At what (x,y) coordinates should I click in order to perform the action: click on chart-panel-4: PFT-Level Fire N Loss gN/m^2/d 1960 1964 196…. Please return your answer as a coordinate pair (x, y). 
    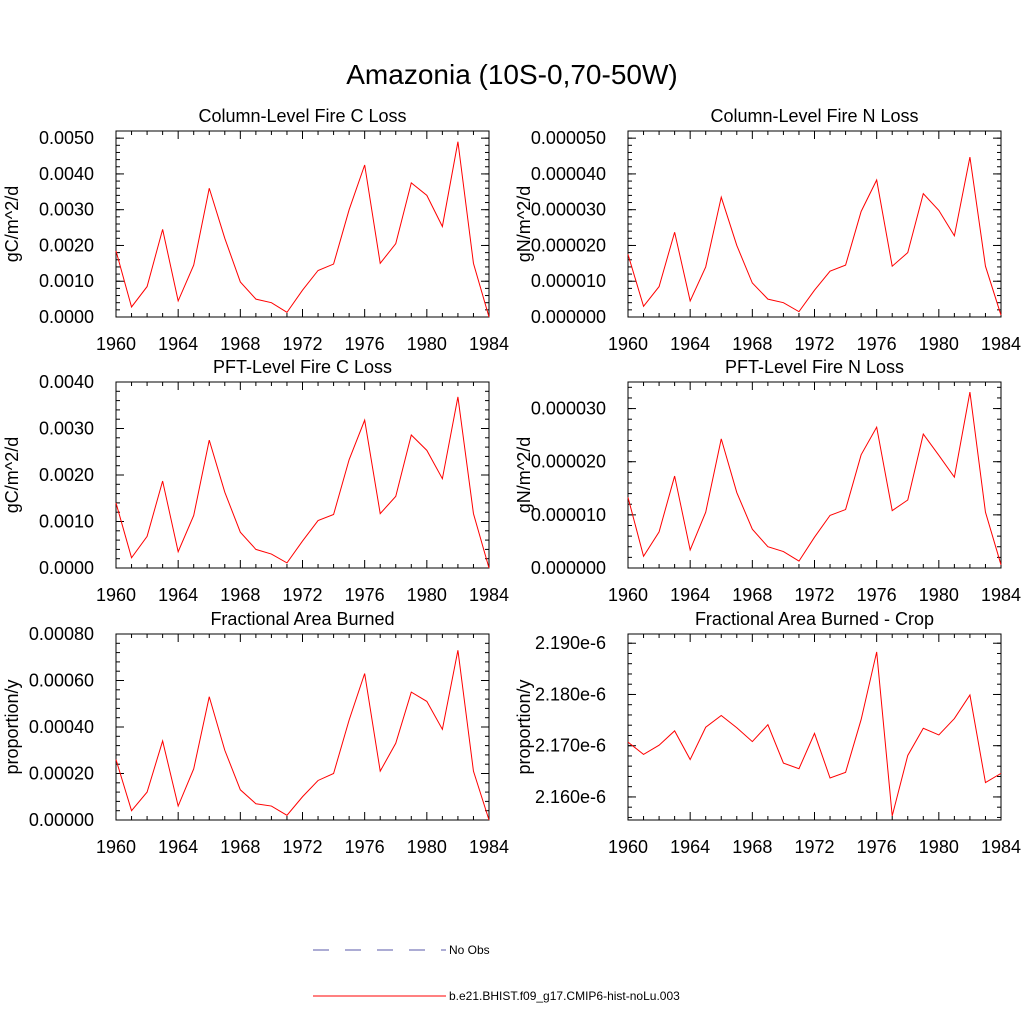
    Looking at the image, I should click on (767, 481).